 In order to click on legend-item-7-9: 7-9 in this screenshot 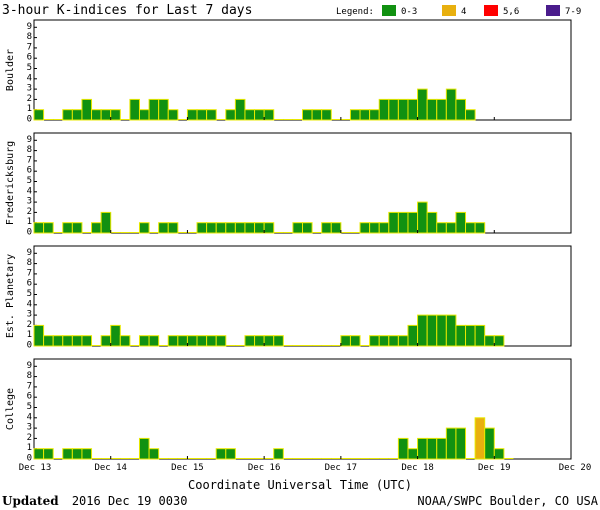, I will do `click(573, 12)`.